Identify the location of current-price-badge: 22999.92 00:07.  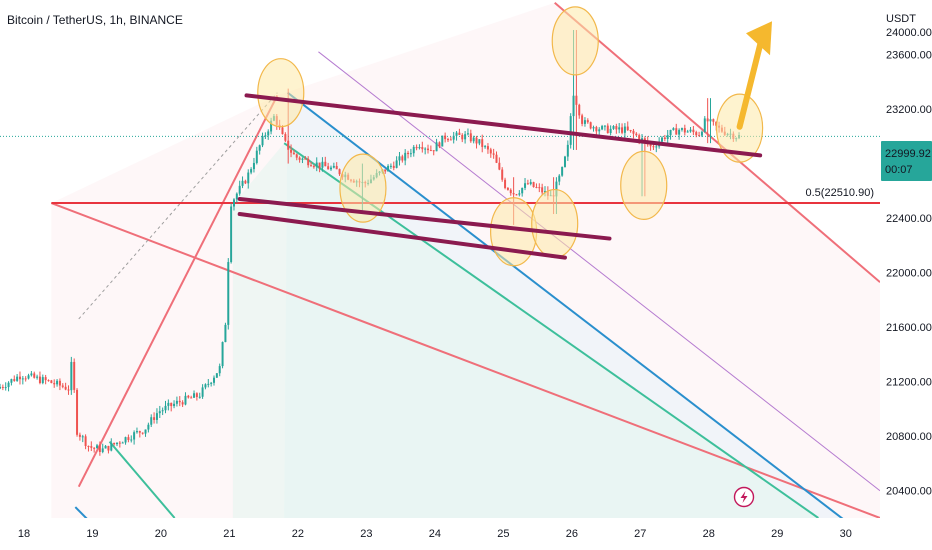
(906, 161).